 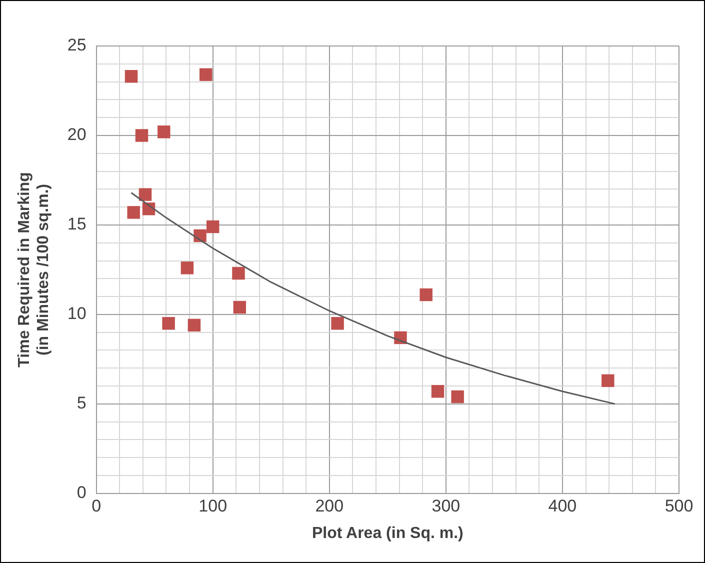 What do you see at coordinates (388, 533) in the screenshot?
I see `x-axis-title: Plot Area (in Sq. m.)` at bounding box center [388, 533].